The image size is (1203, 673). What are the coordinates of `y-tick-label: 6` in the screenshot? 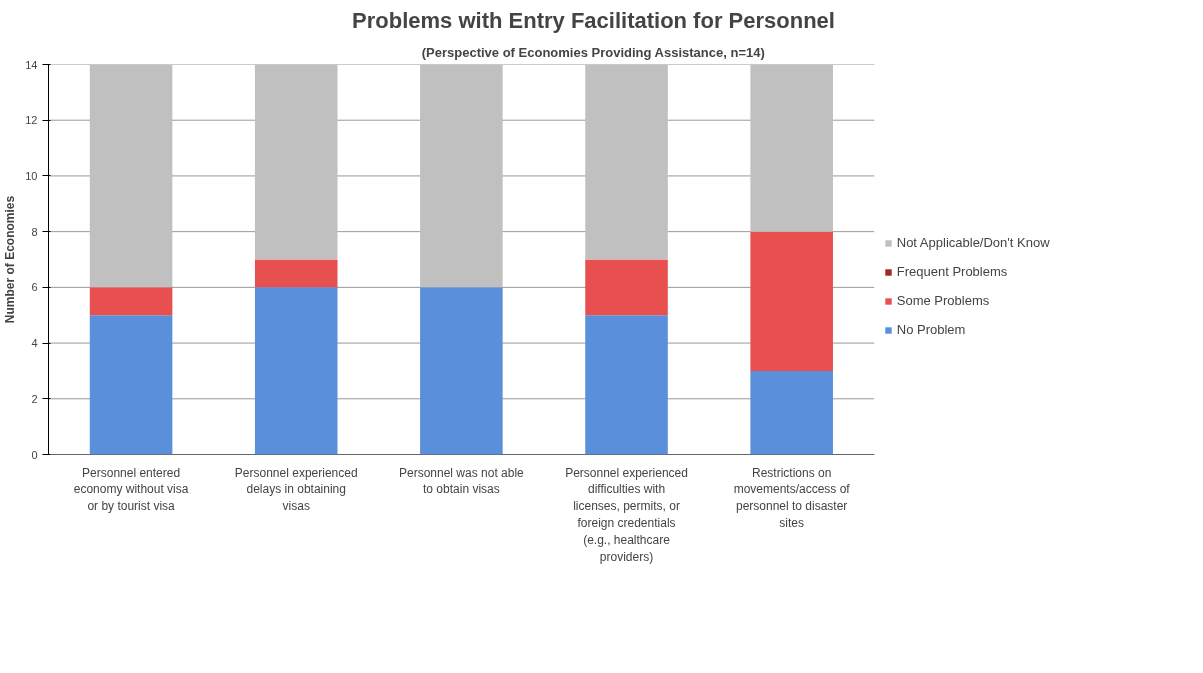 It's located at (34, 287).